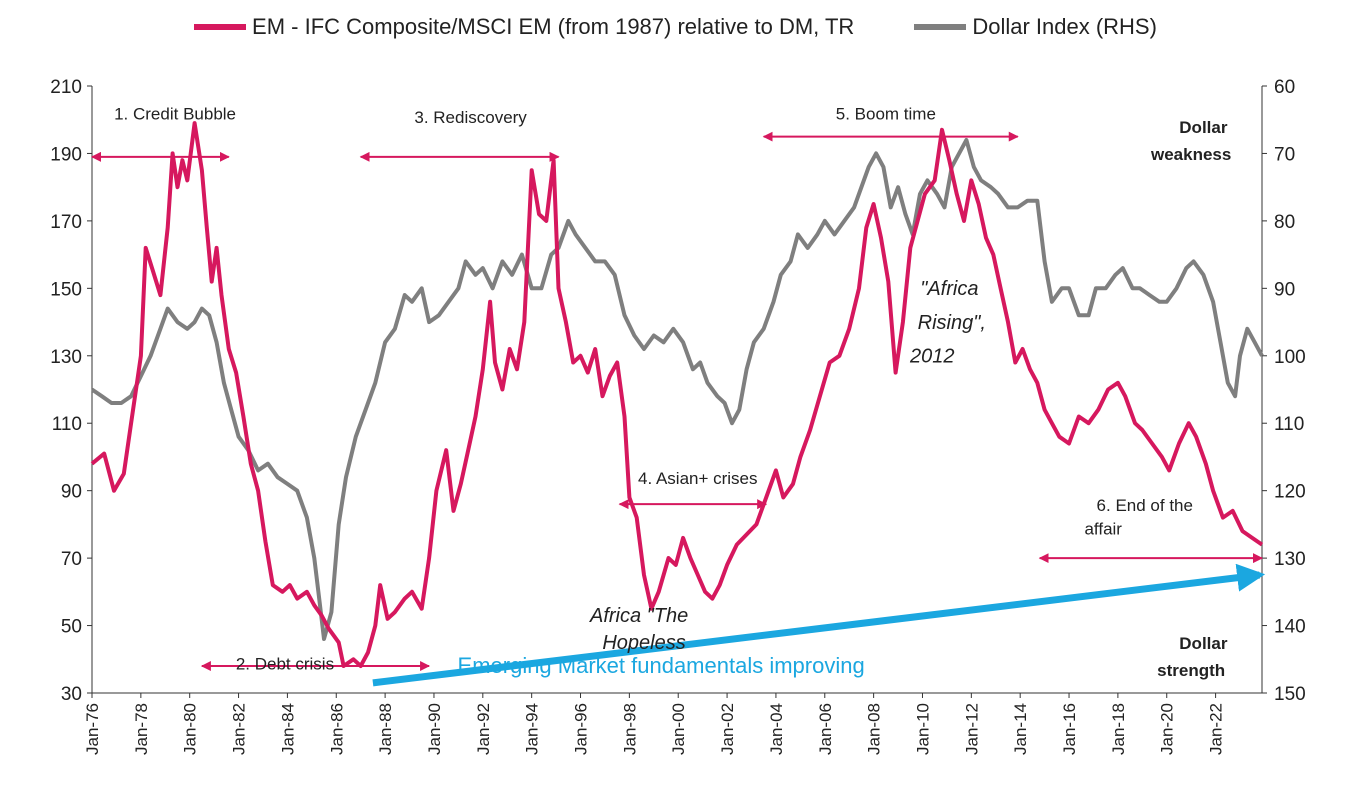 The width and height of the screenshot is (1351, 803). I want to click on legend-swatch-em, so click(220, 27).